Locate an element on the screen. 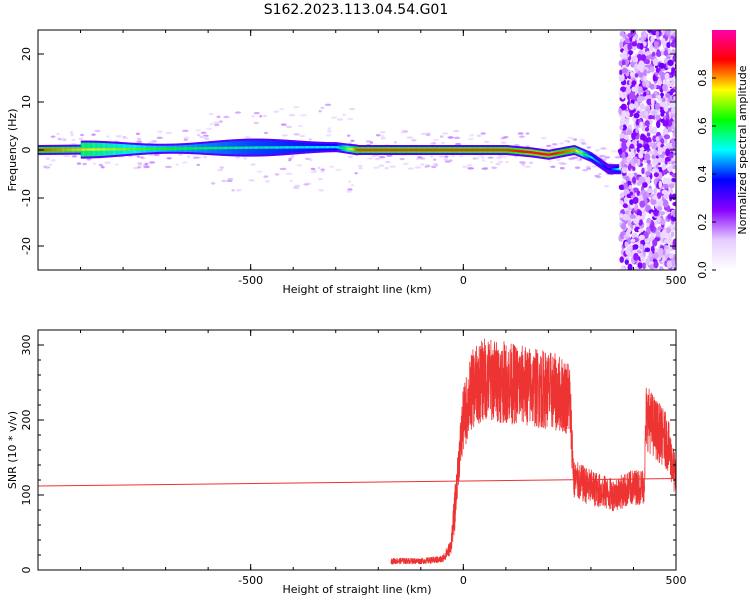 This screenshot has width=750, height=600. colorbar-label: Normalized spectral amplitude is located at coordinates (742, 149).